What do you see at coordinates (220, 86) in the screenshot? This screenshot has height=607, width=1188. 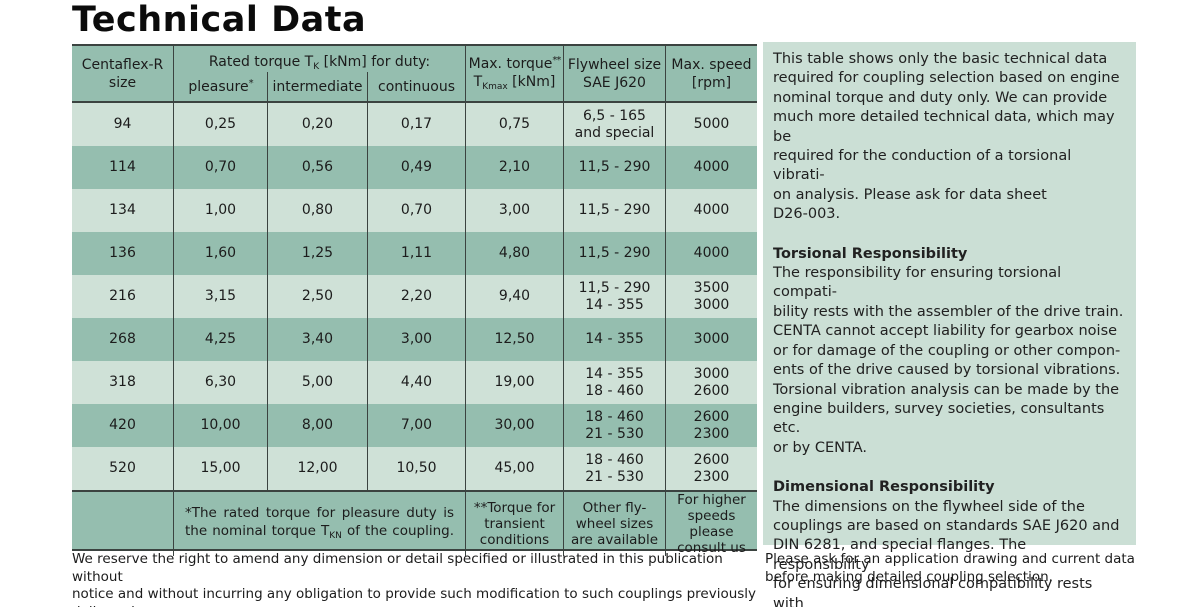 I see `column-header-pleasure: pleasure*` at bounding box center [220, 86].